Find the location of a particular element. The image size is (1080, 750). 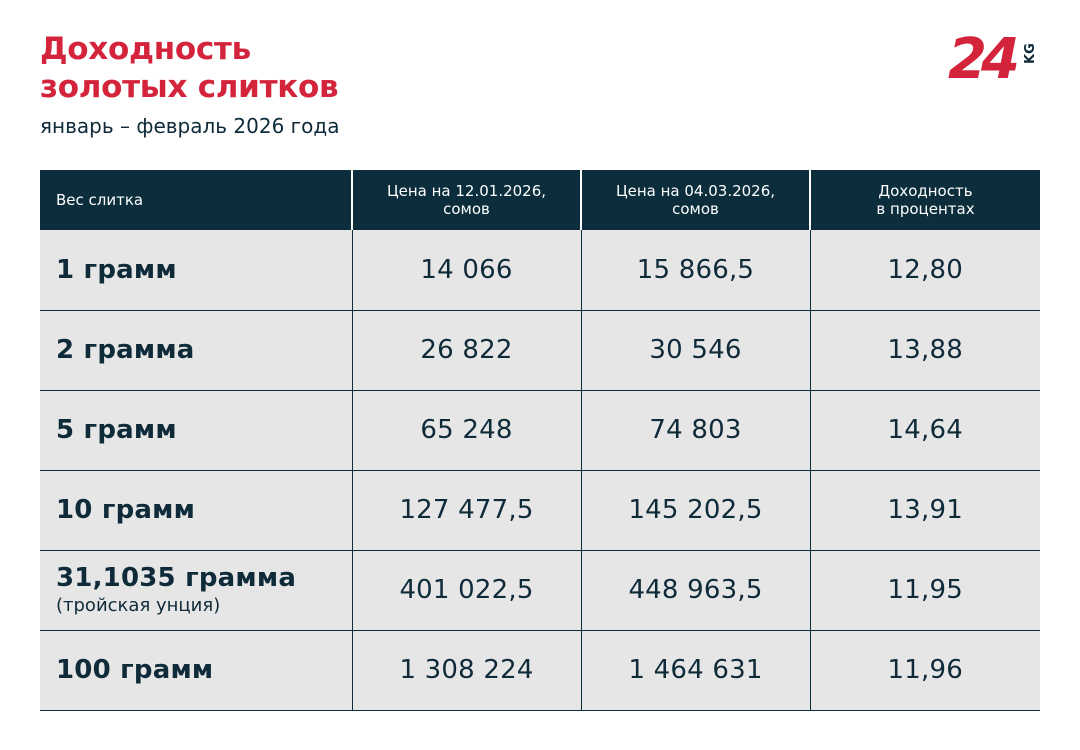

cell-yield: 11,96 is located at coordinates (924, 670).